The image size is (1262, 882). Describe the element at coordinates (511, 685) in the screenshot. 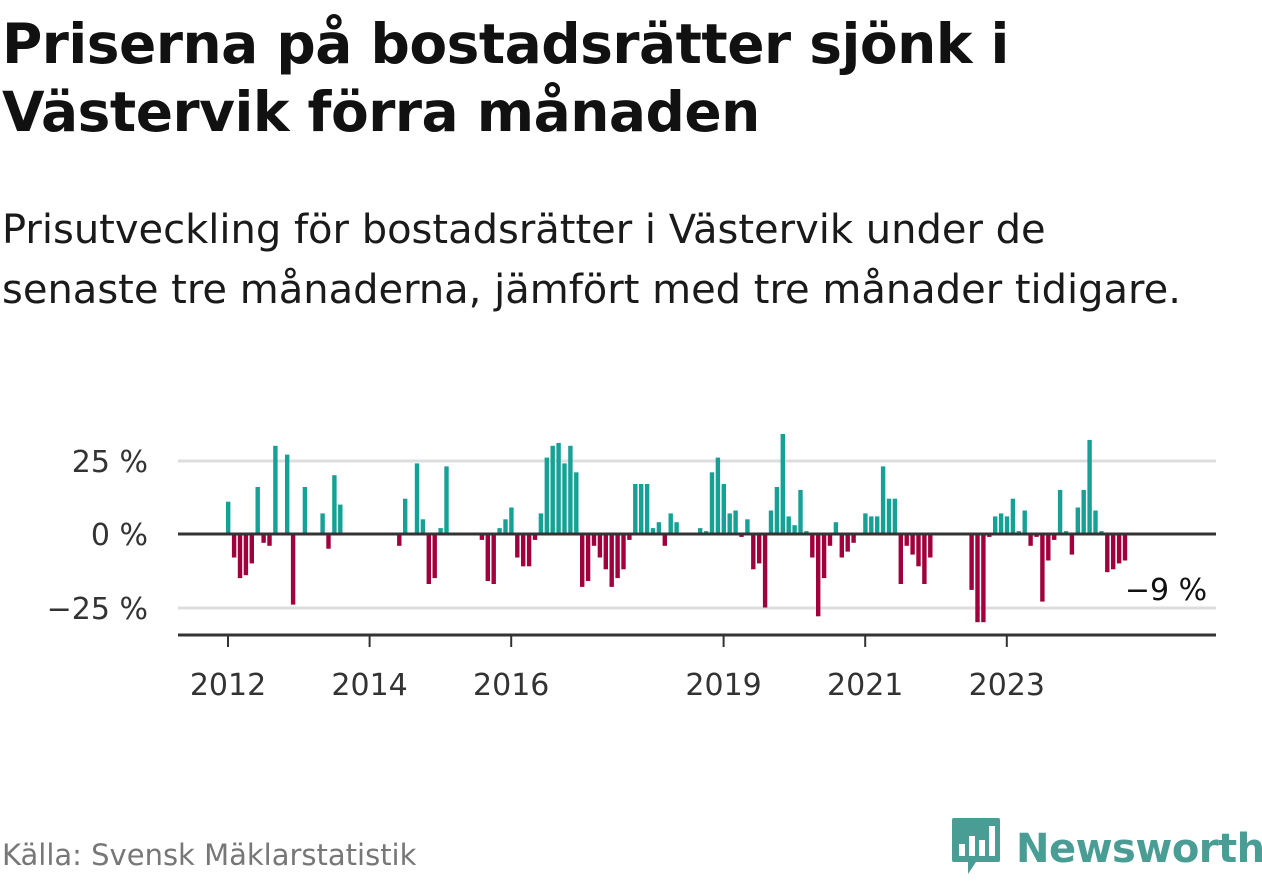

I see `x-tick-label: 2016` at that location.